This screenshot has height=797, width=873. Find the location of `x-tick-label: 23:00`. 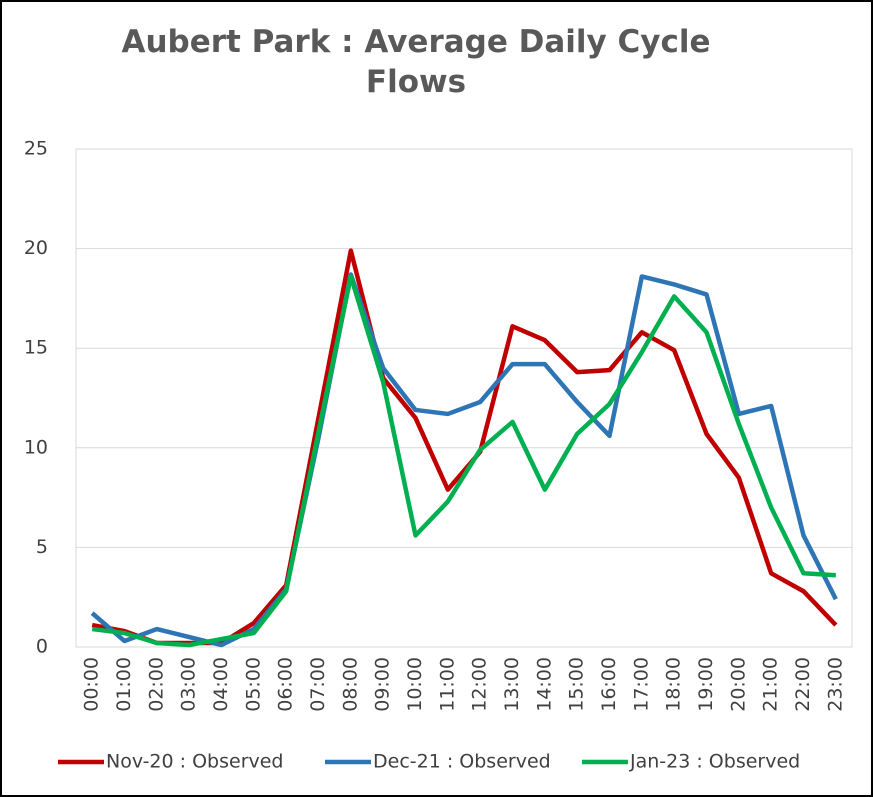

x-tick-label: 23:00 is located at coordinates (835, 684).